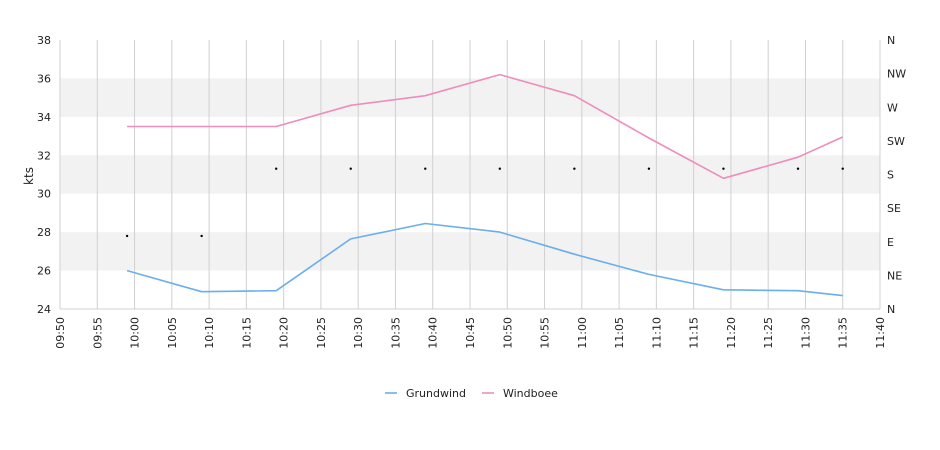 The image size is (940, 450). What do you see at coordinates (135, 333) in the screenshot?
I see `x-tick-label: 10:00` at bounding box center [135, 333].